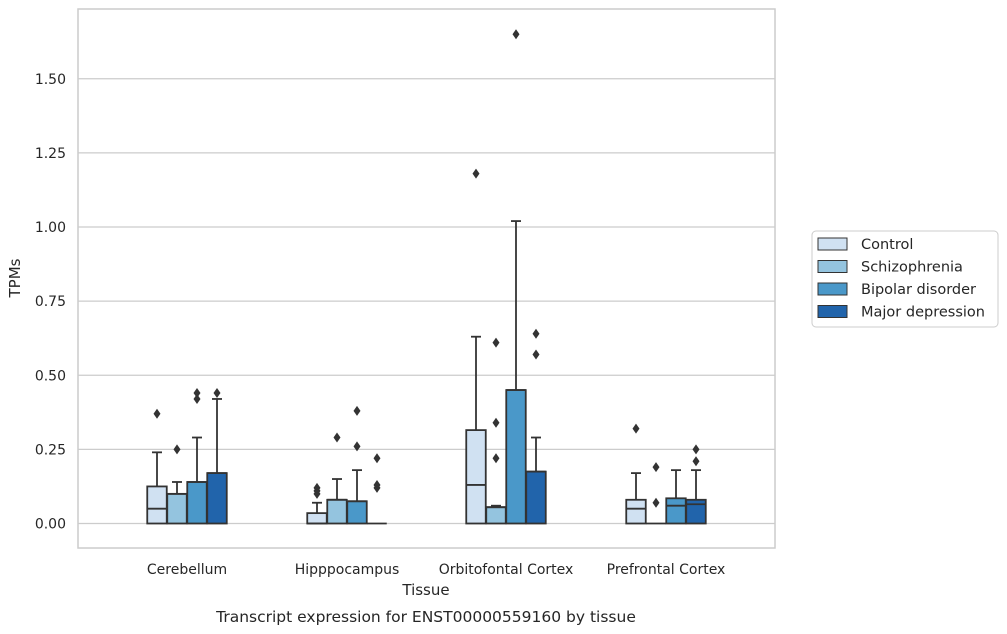  Describe the element at coordinates (666, 570) in the screenshot. I see `x-tick-label: Prefrontal Cortex` at that location.